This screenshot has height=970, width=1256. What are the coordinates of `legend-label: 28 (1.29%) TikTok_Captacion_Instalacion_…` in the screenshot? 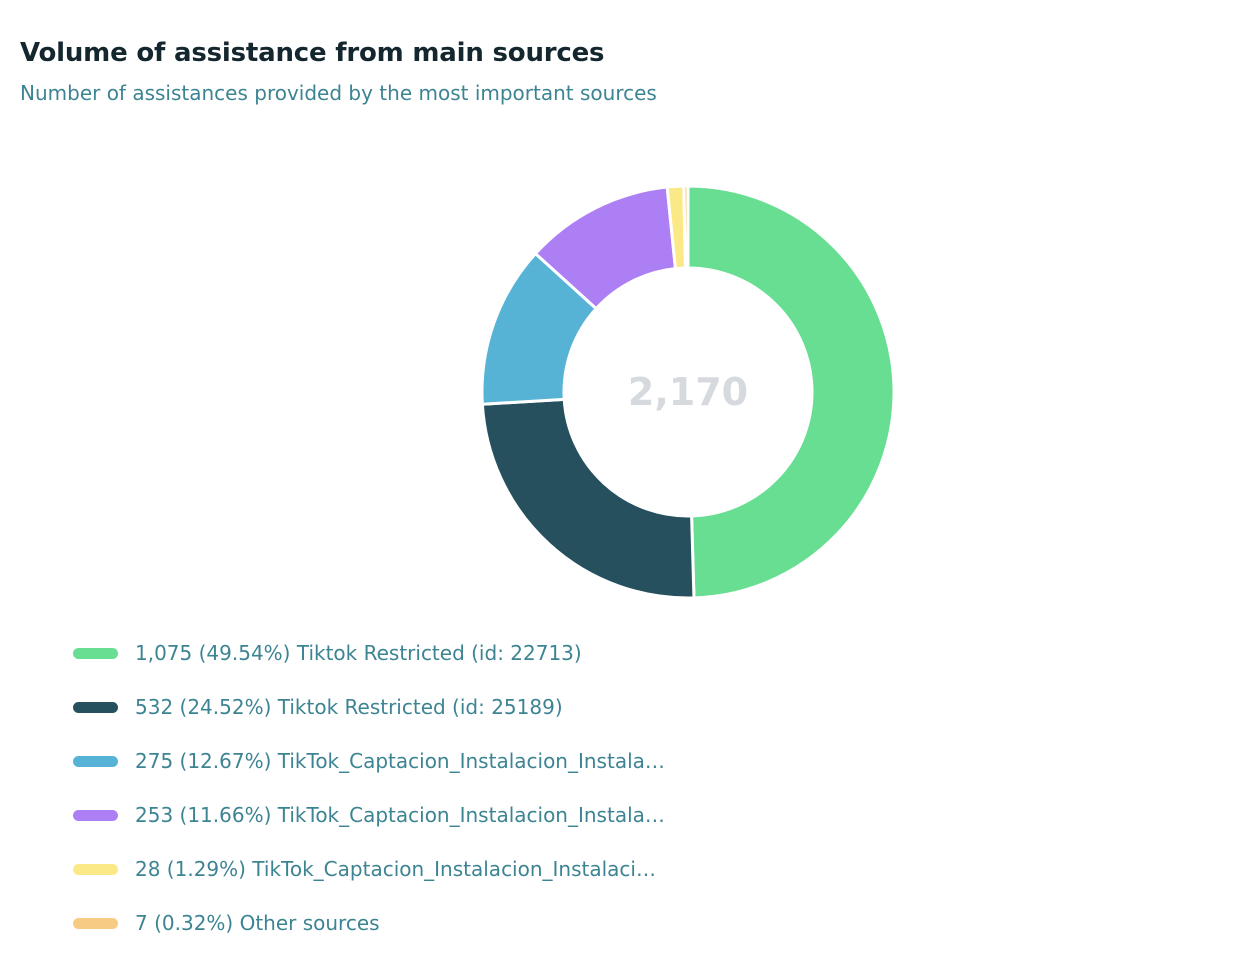 It's located at (395, 869).